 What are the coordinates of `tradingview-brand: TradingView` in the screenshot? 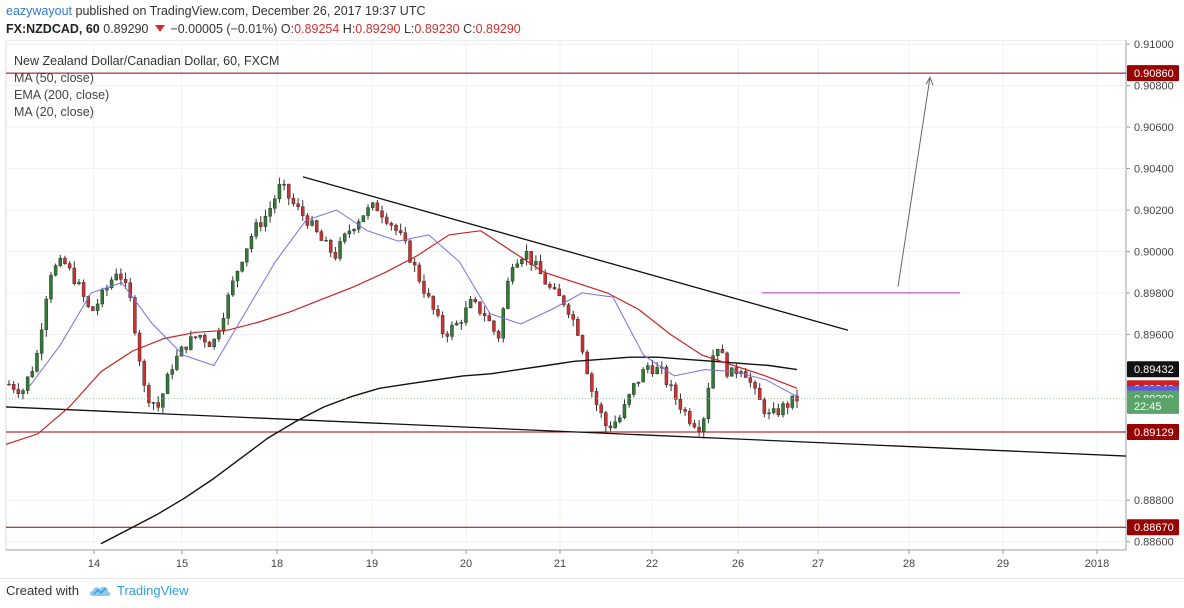 It's located at (153, 590).